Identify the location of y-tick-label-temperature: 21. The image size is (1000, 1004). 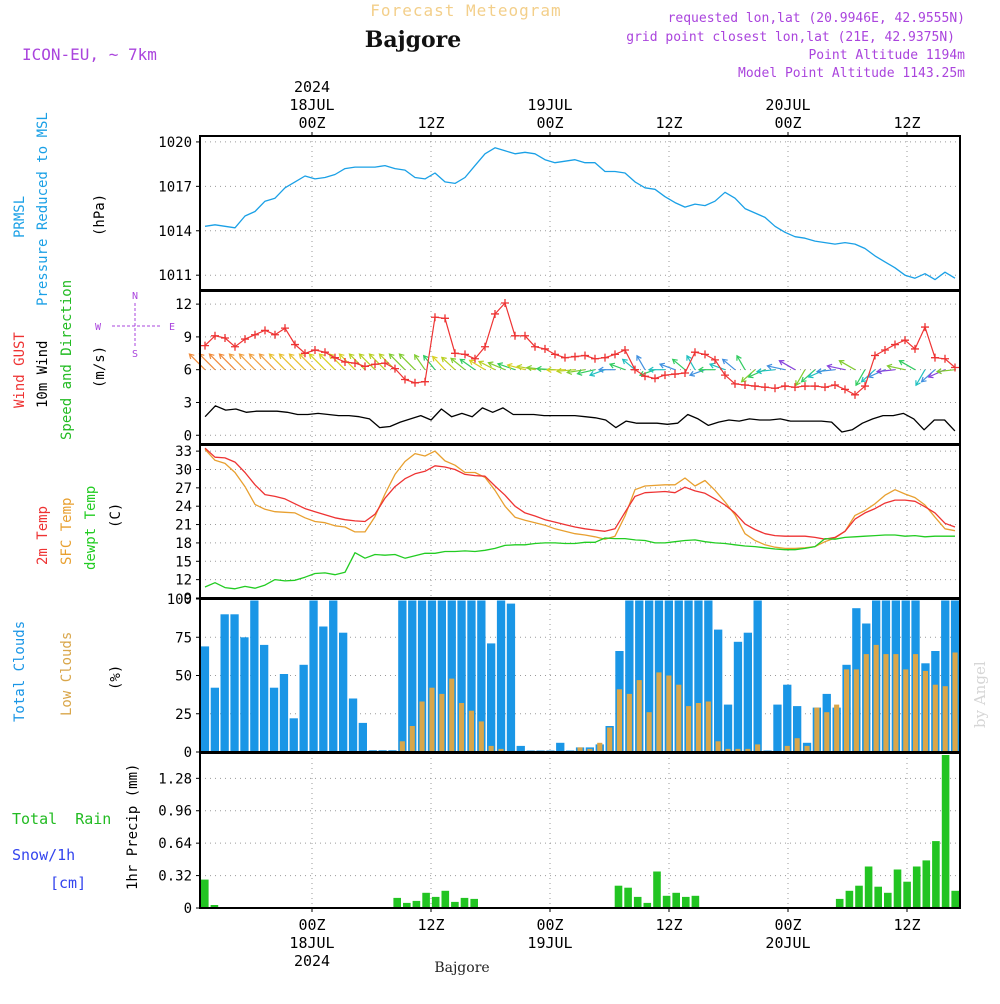
(183, 526).